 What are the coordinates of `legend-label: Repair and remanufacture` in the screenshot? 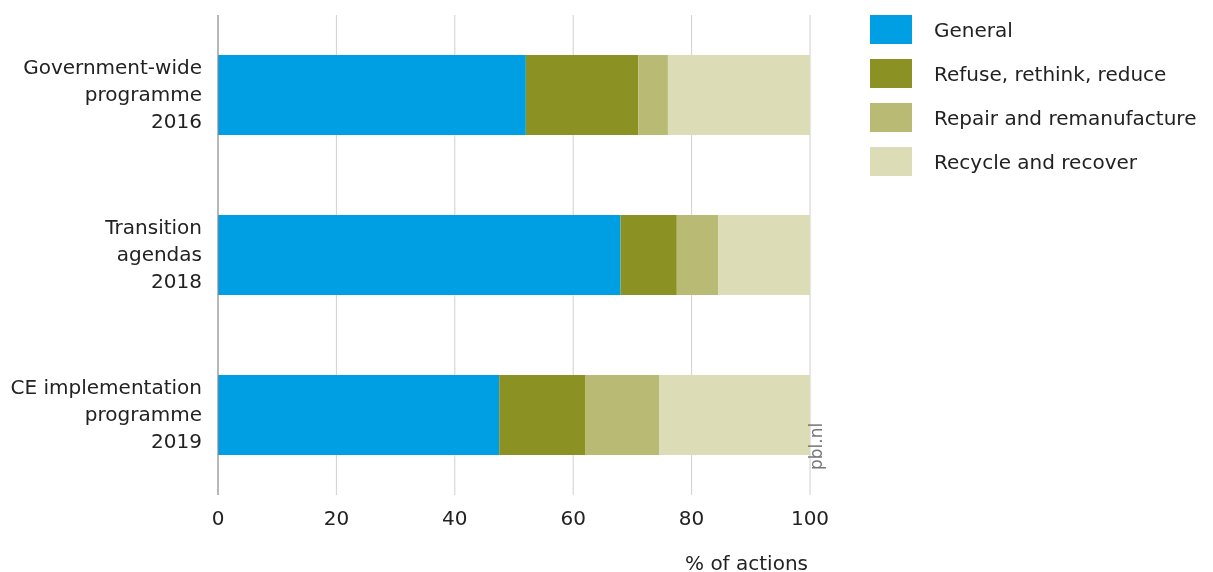 It's located at (1065, 117).